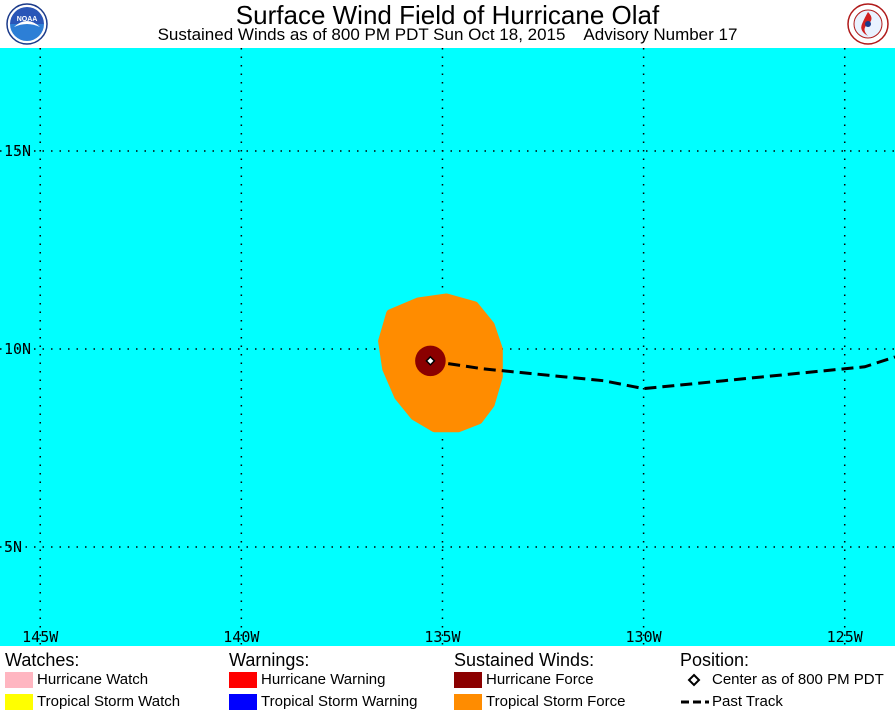 The image size is (895, 716). What do you see at coordinates (540, 679) in the screenshot?
I see `legend-item-label: Hurricane Force` at bounding box center [540, 679].